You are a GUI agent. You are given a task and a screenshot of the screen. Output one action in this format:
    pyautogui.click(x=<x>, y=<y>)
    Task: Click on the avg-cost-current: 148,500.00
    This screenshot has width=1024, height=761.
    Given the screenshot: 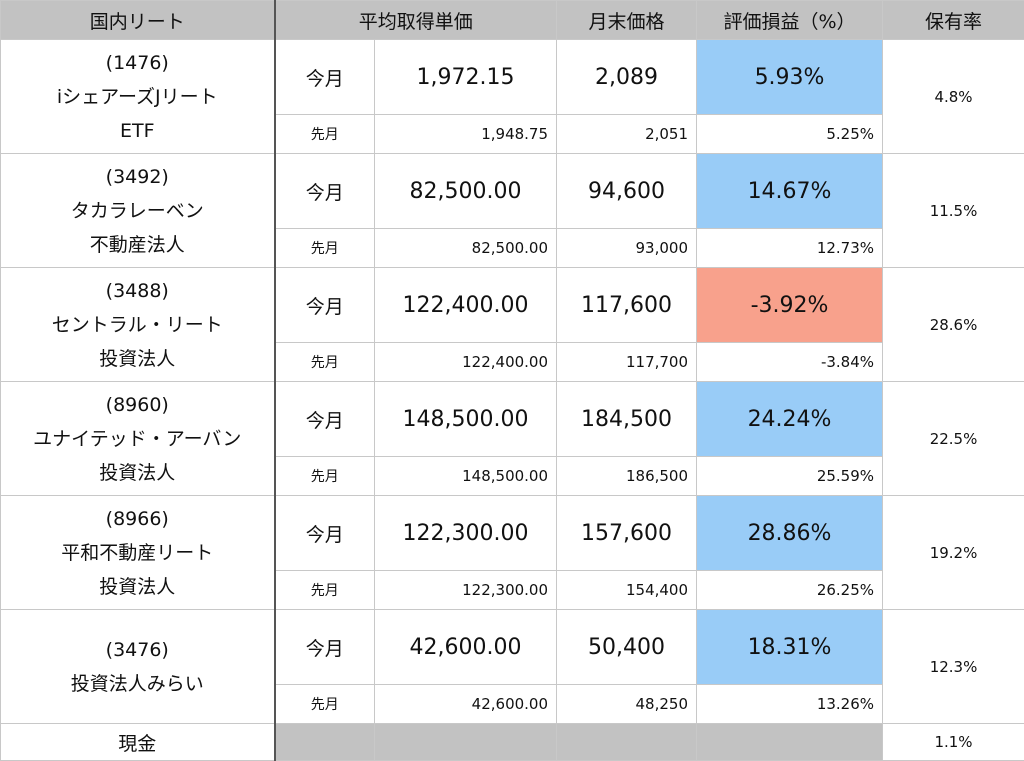 What is the action you would take?
    pyautogui.click(x=466, y=419)
    